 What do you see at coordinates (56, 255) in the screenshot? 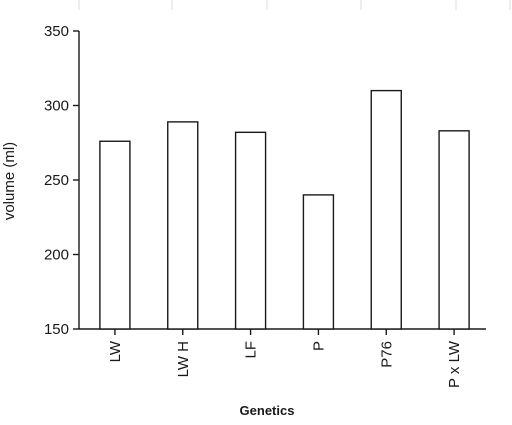
I see `y-tick-label: 200` at bounding box center [56, 255].